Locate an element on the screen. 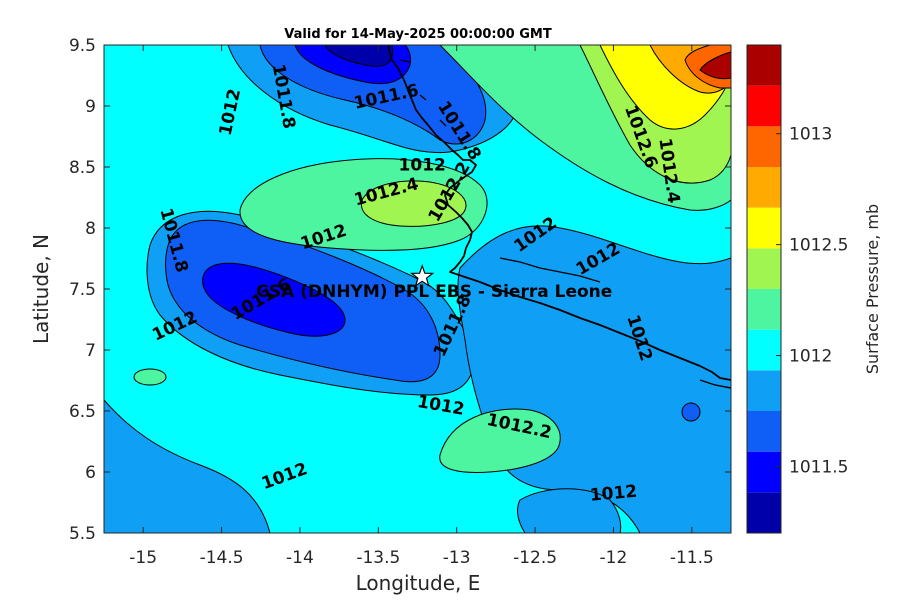 Image resolution: width=900 pixels, height=600 pixels. fill-band-1011-8-north is located at coordinates (373, 95).